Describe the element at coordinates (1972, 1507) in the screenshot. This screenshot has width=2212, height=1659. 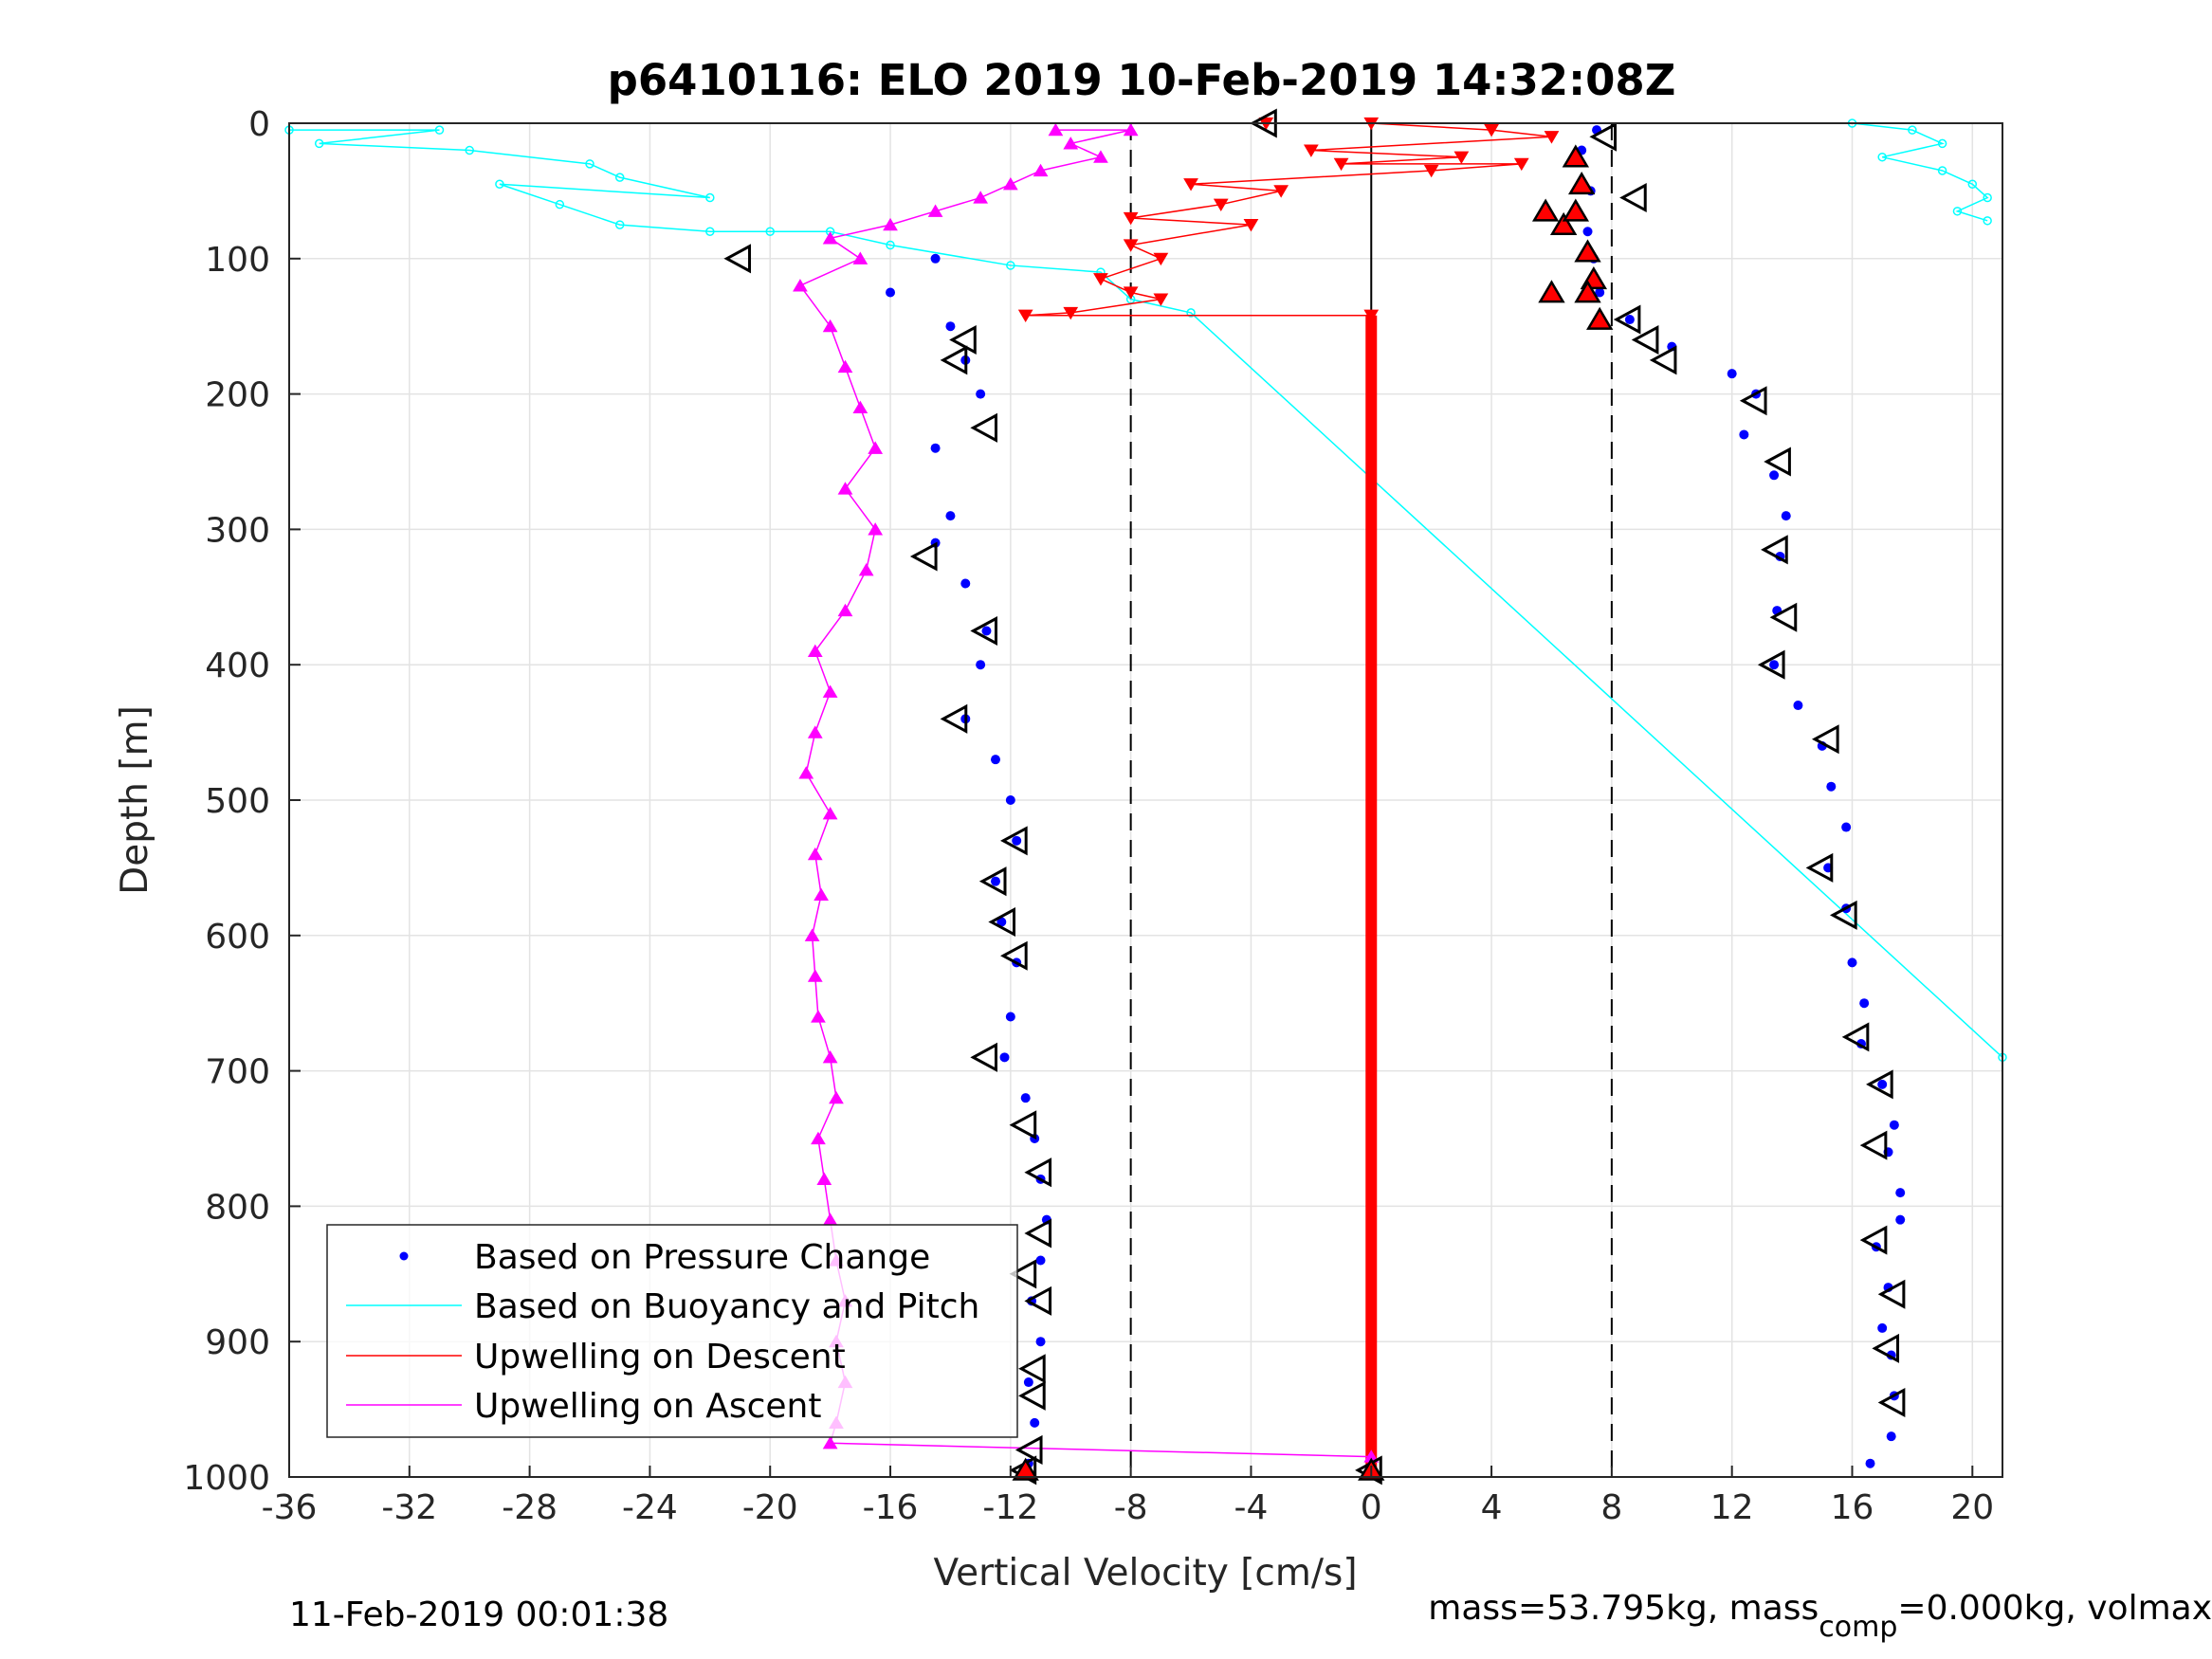
I see `x-tick-label: 20` at that location.